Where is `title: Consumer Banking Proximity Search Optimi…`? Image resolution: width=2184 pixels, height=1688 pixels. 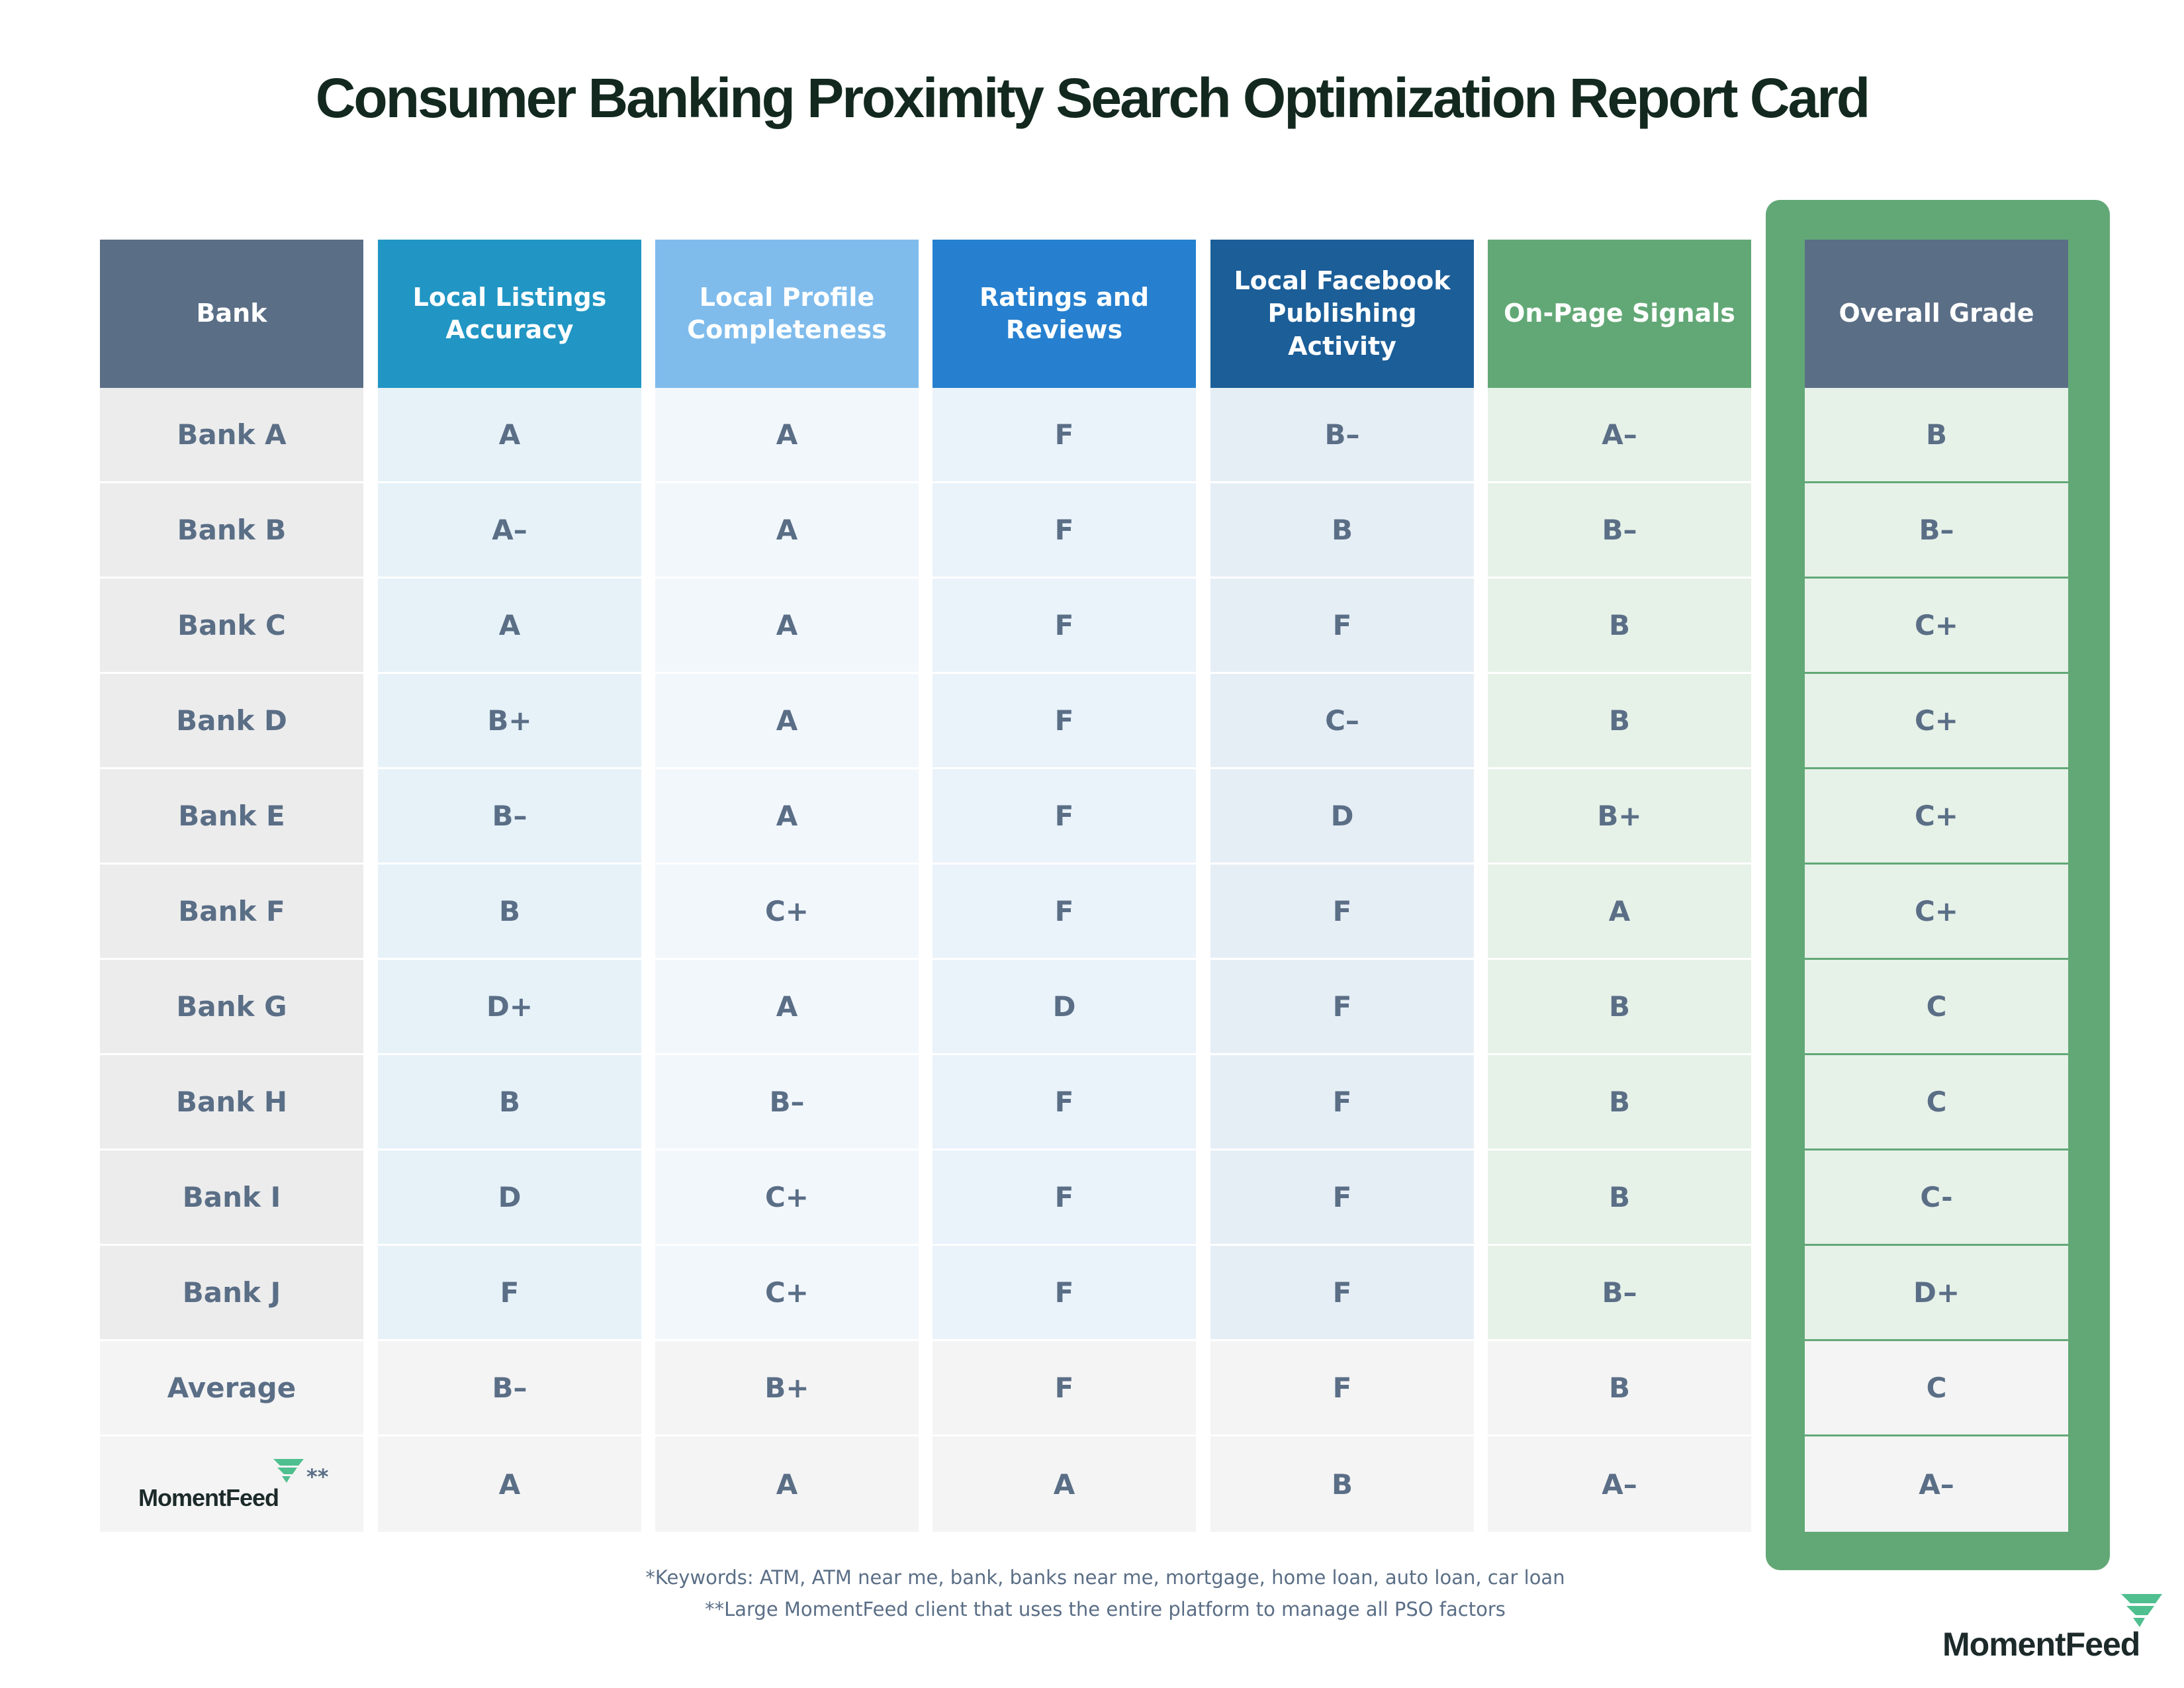 title: Consumer Banking Proximity Search Optimi… is located at coordinates (1092, 98).